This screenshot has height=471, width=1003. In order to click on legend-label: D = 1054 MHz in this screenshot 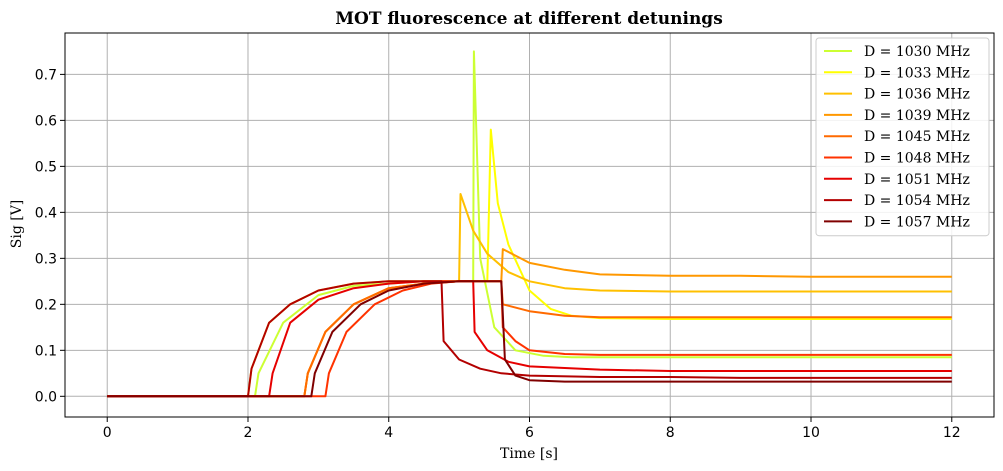, I will do `click(917, 201)`.